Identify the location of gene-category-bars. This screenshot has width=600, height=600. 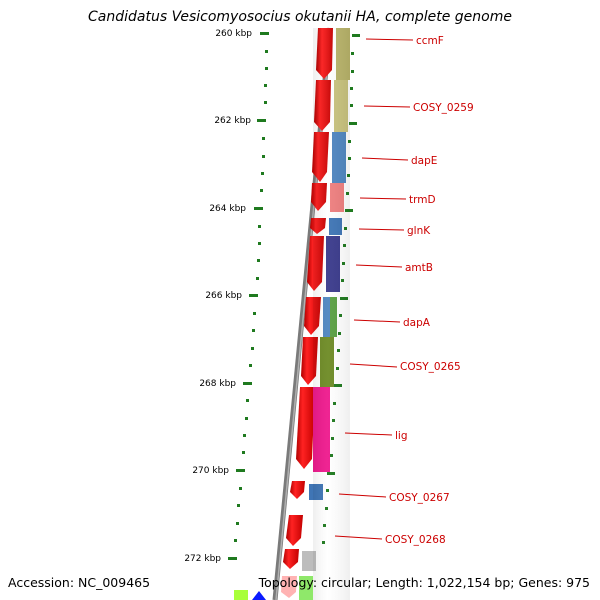
(324, 314).